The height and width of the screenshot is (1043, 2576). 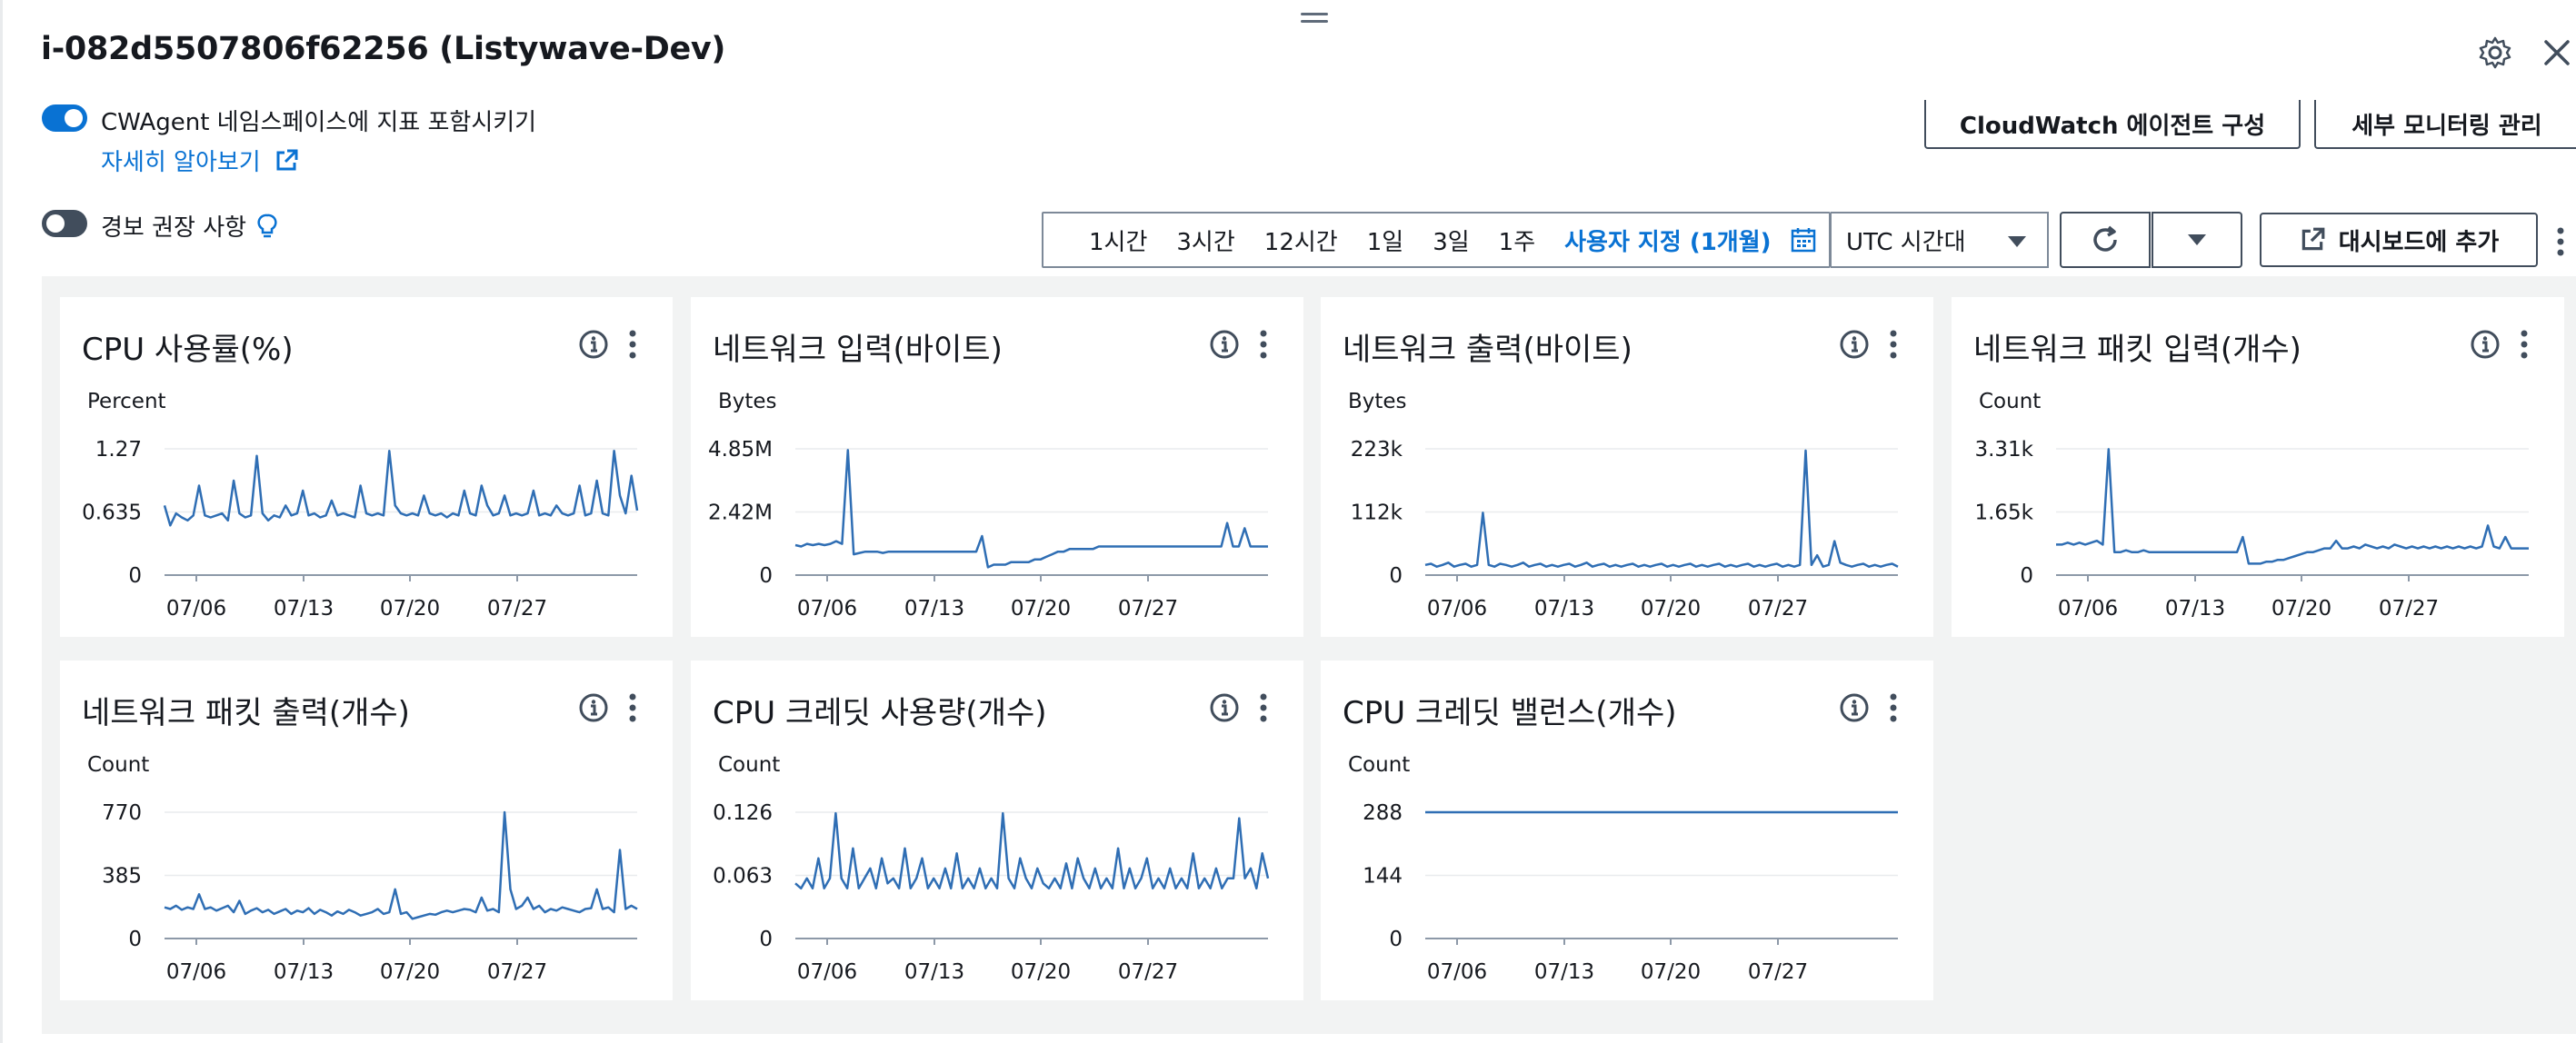 I want to click on learn-more-link: 자세히 알아보기, so click(x=200, y=160).